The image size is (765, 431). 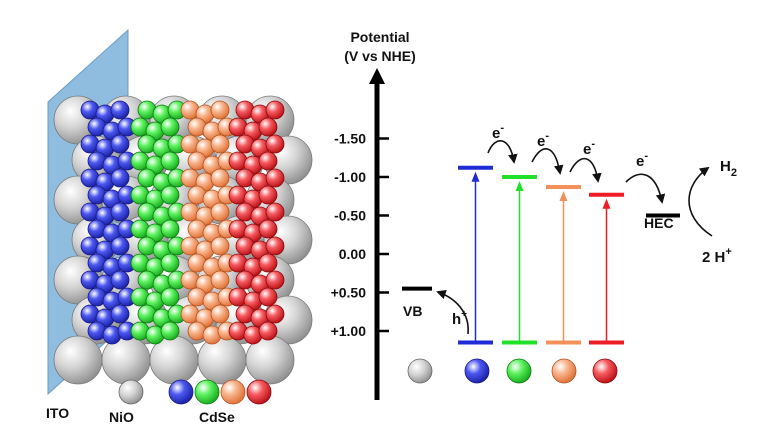 I want to click on axis-tick-label: 0.00, so click(x=352, y=254).